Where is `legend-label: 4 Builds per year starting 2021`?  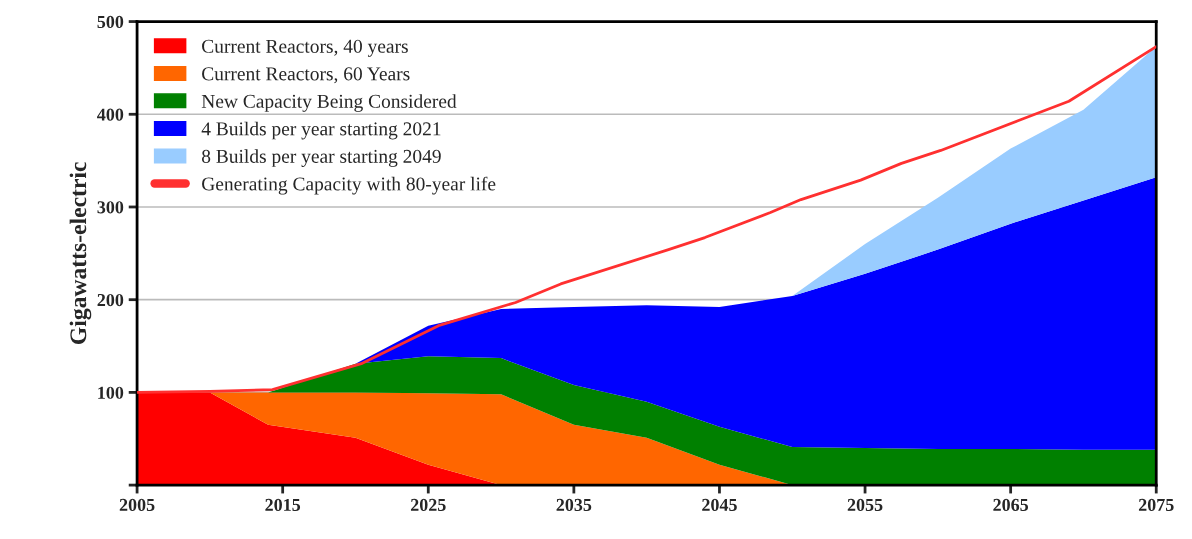 legend-label: 4 Builds per year starting 2021 is located at coordinates (321, 130).